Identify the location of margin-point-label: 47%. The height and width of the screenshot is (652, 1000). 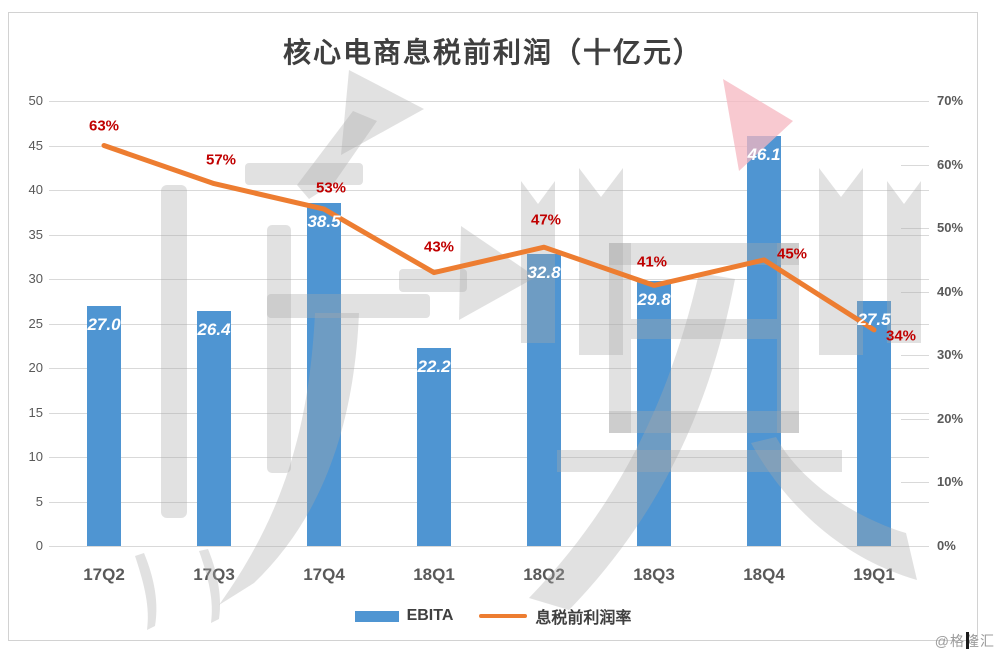
(546, 220).